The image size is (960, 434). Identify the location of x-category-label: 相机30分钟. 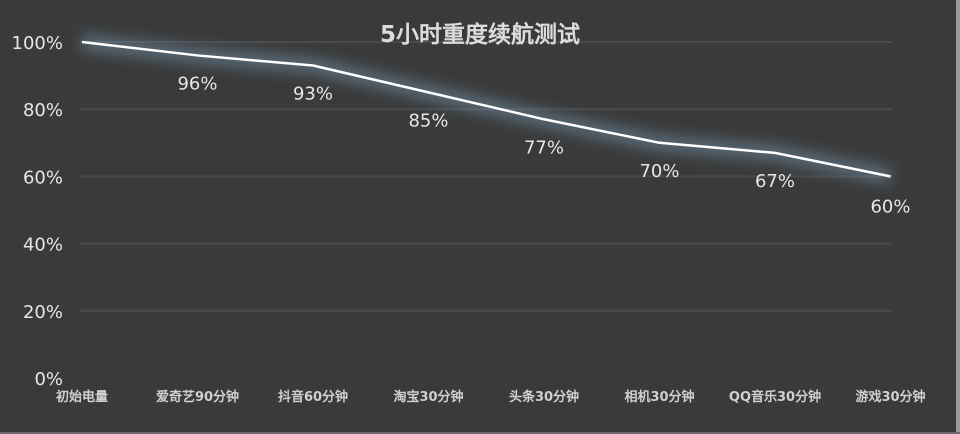
(659, 397).